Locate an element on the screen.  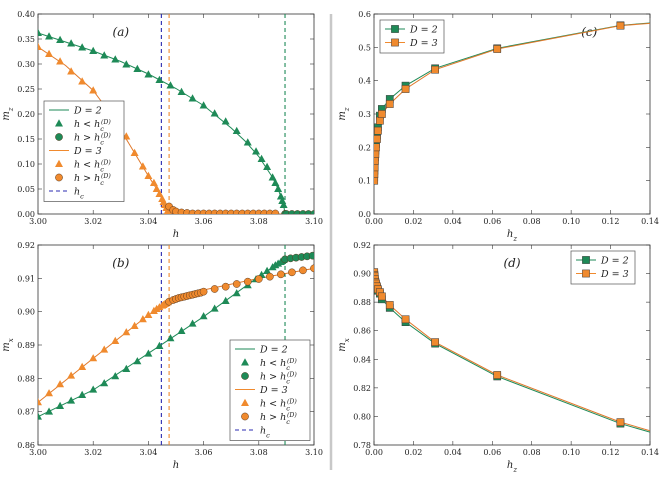
y-tick-label: 0.10 is located at coordinates (26, 164).